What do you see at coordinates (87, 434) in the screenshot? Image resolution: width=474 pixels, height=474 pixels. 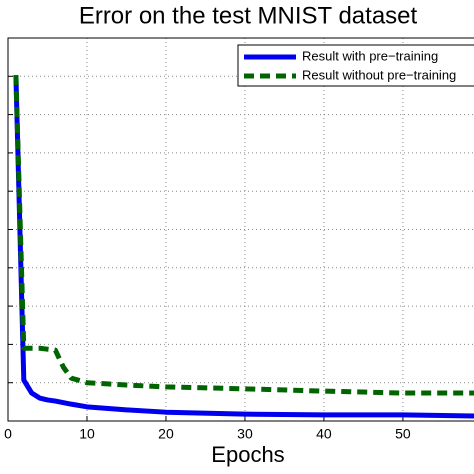 I see `x-tick-label: 10` at bounding box center [87, 434].